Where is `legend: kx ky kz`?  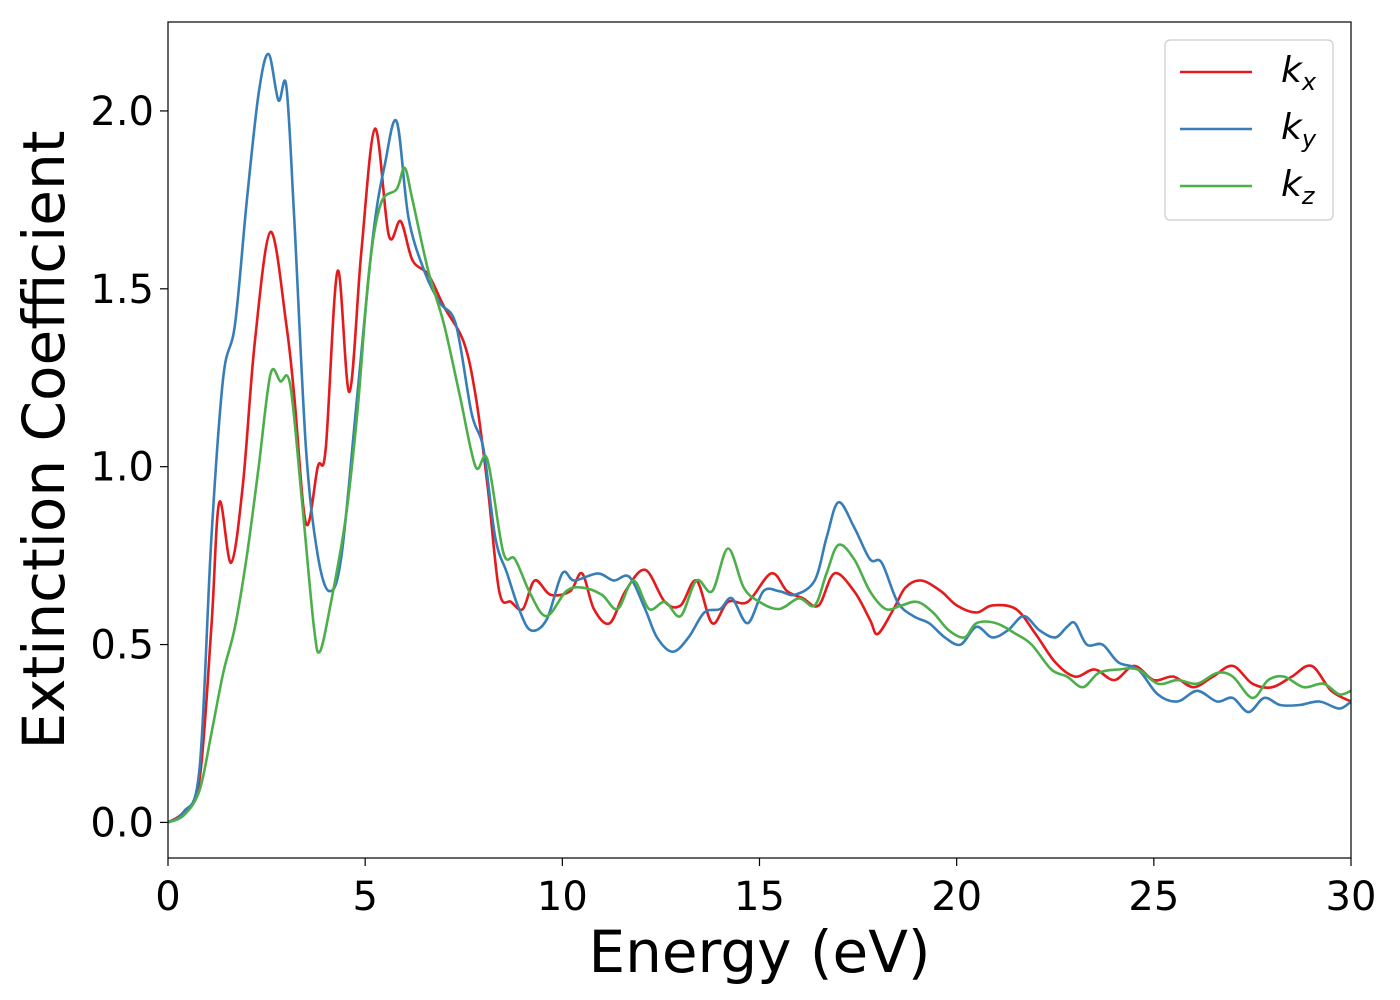 legend: kx ky kz is located at coordinates (1249, 130).